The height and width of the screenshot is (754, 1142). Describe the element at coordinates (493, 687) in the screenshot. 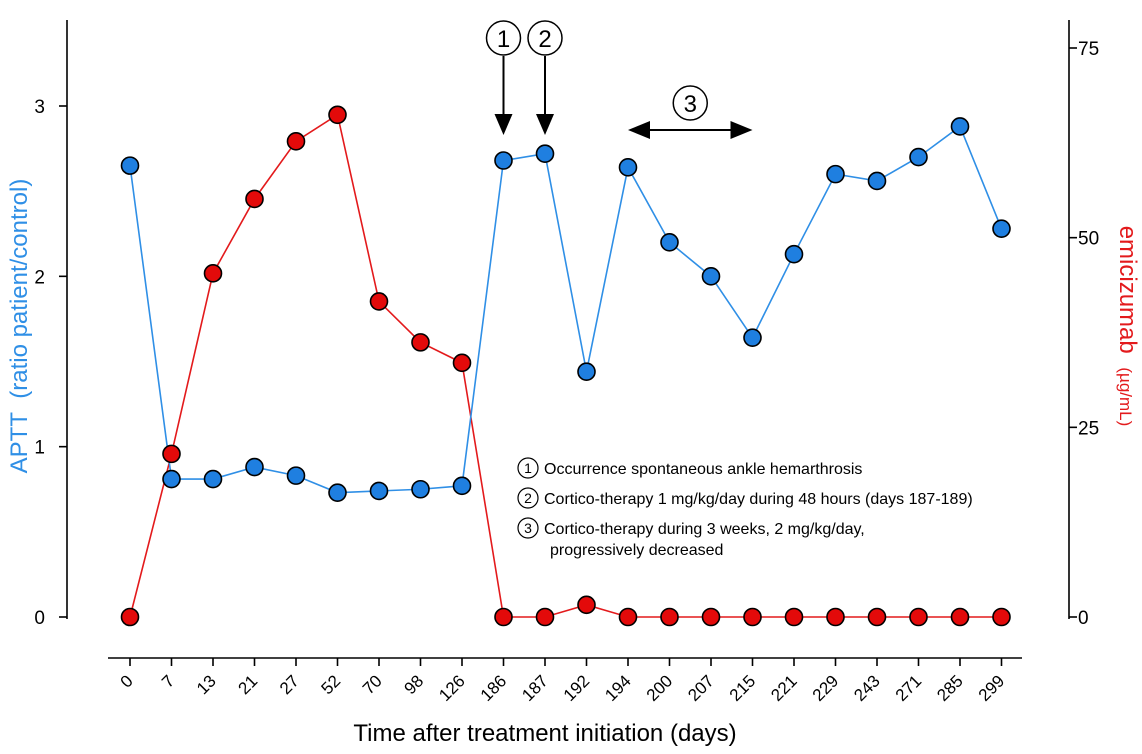

I see `x-axis-tick-label: 186` at that location.